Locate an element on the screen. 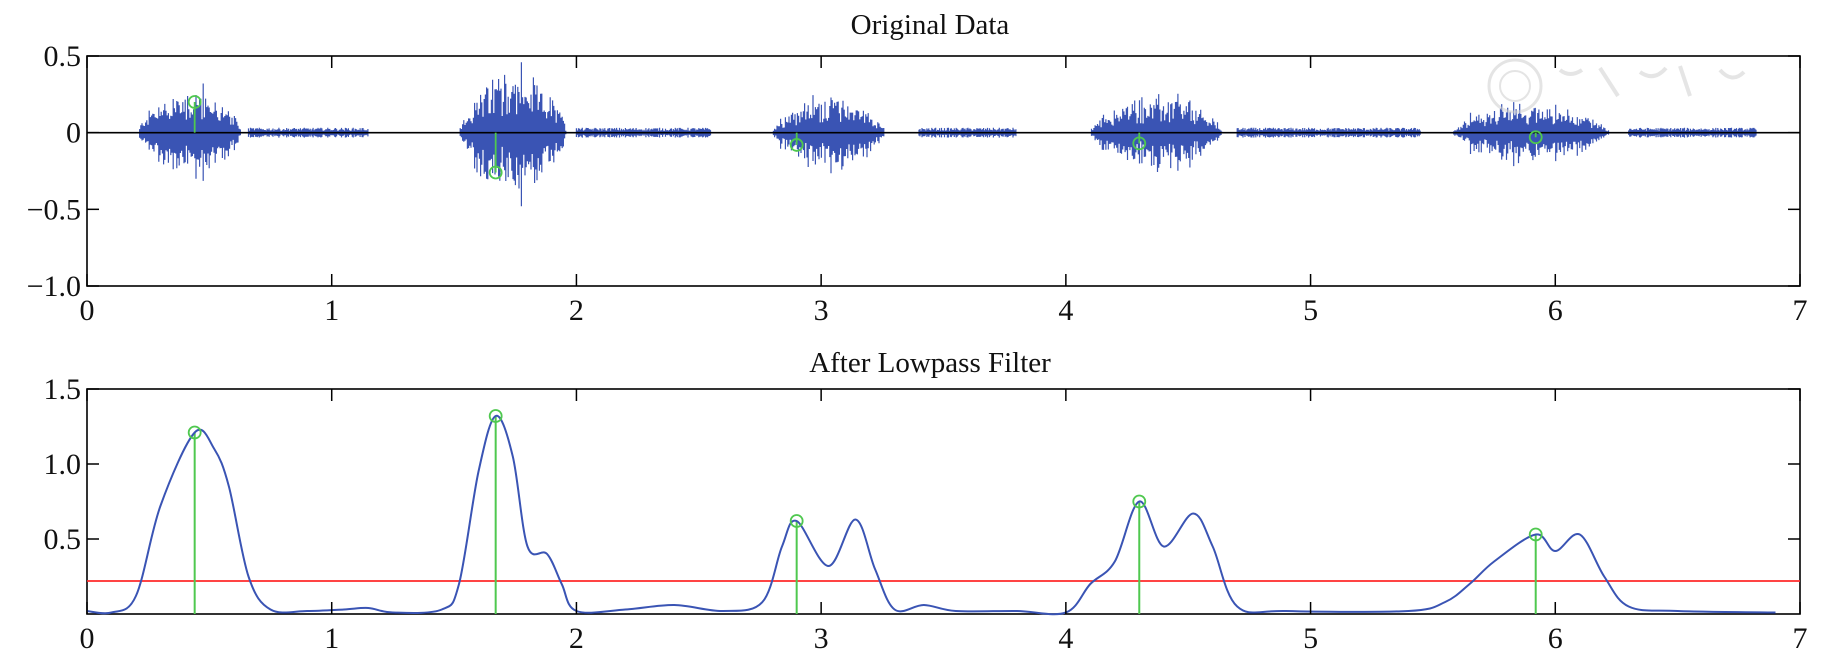 The image size is (1826, 665). watermark-seal is located at coordinates (1616, 86).